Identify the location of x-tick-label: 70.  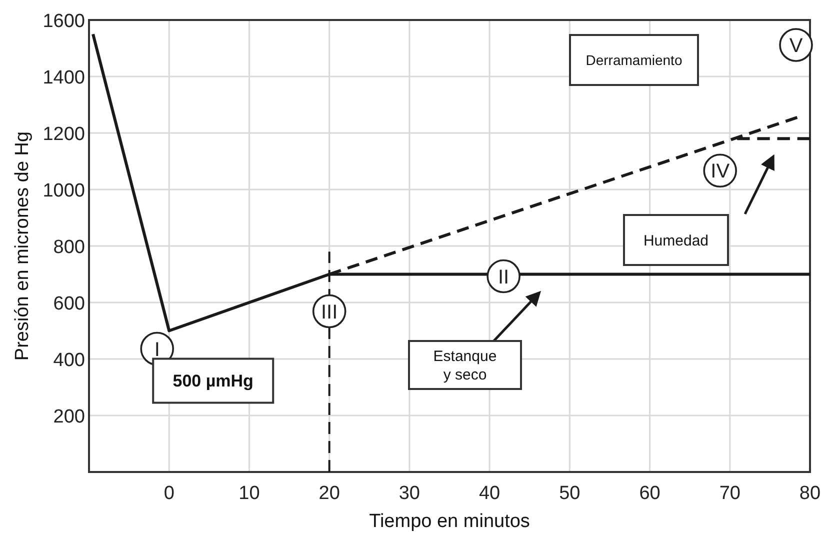
(729, 493).